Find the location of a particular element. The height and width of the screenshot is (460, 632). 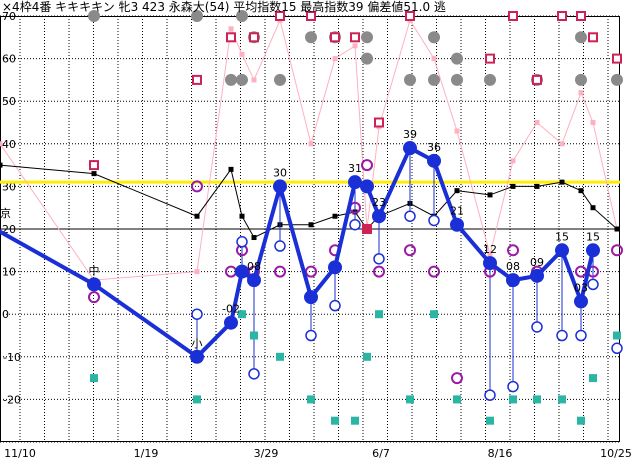

data-label: 31 is located at coordinates (355, 168).